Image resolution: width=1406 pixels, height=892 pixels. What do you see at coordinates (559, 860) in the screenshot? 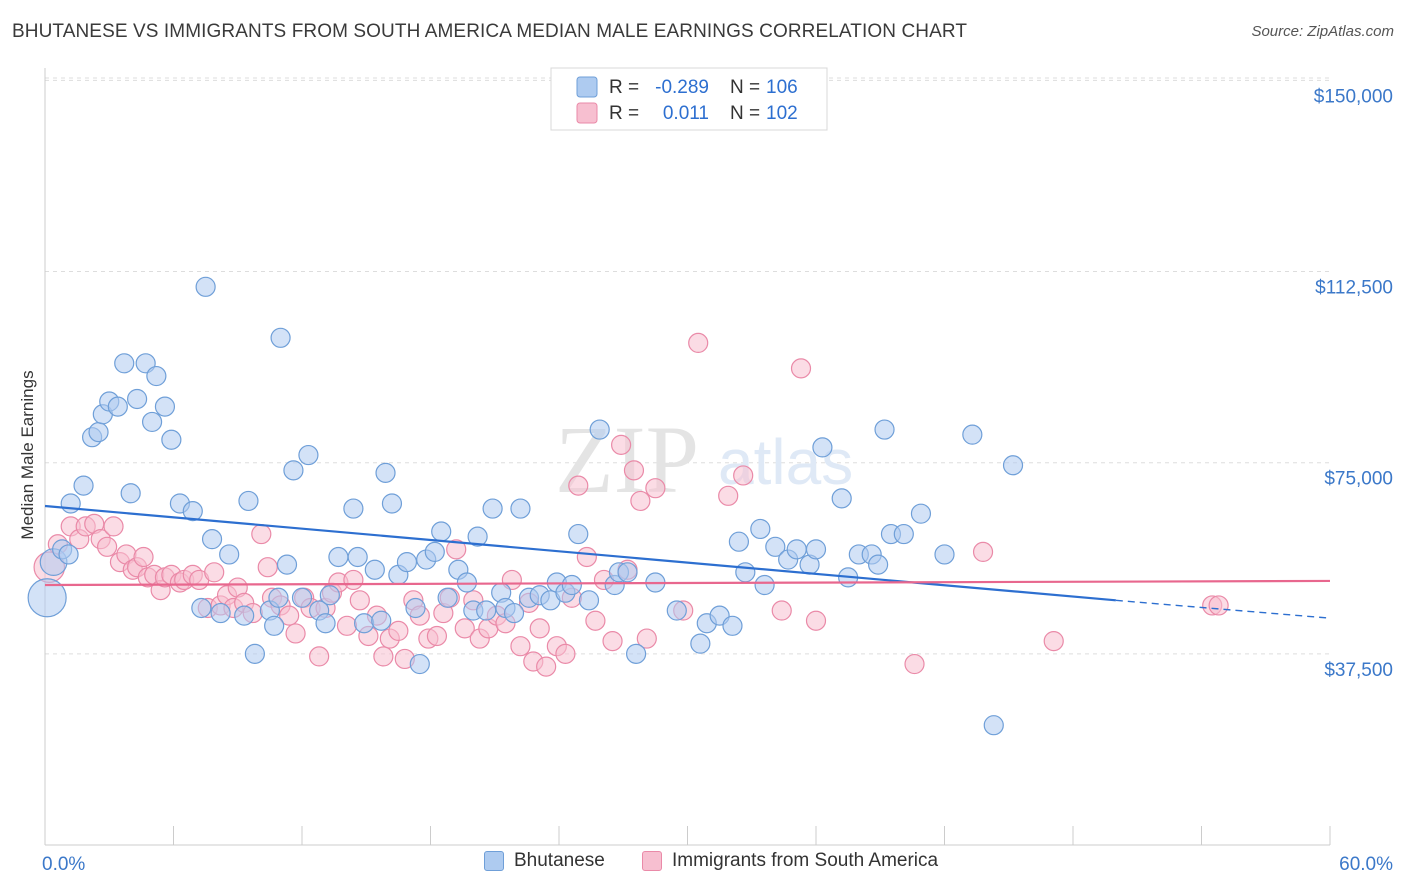
I see `legend-label-bhutanese: Bhutanese` at bounding box center [559, 860].